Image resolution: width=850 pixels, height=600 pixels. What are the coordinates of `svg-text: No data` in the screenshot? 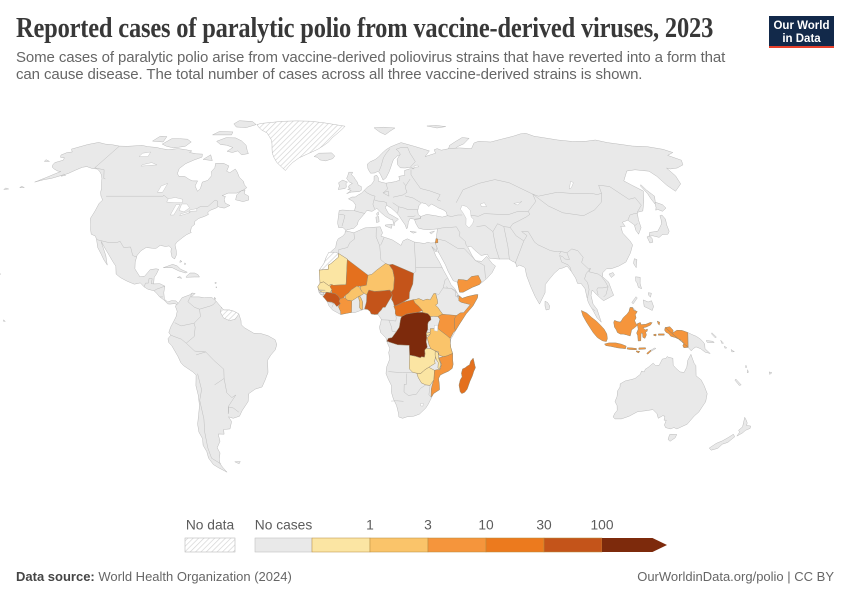 It's located at (210, 525).